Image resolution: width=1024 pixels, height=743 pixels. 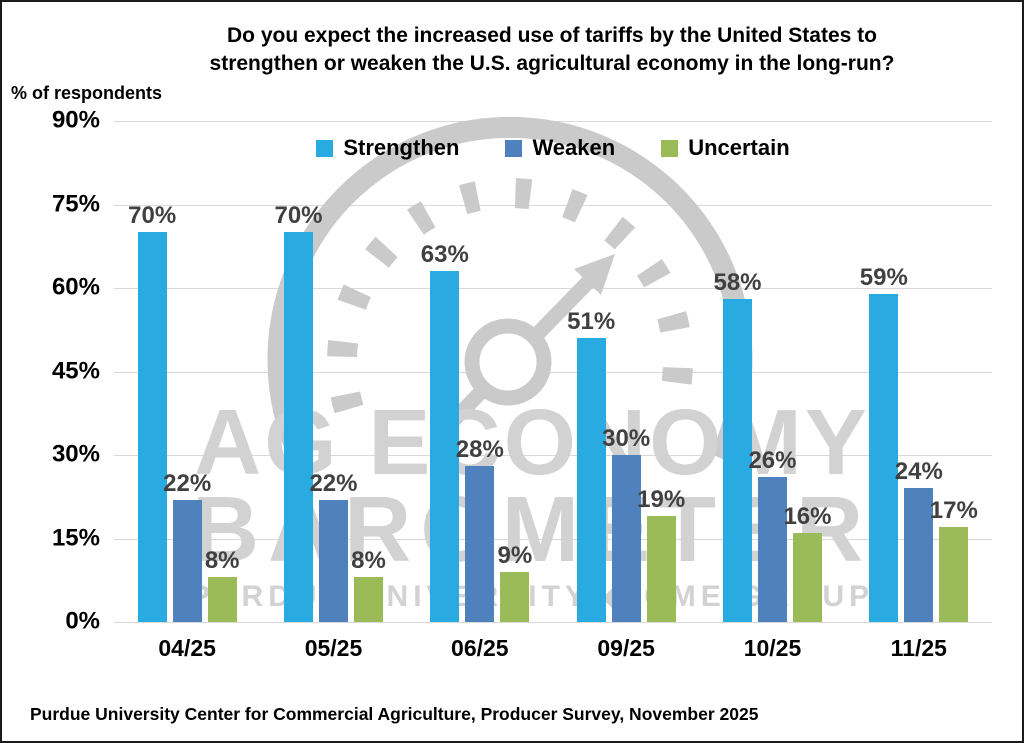 I want to click on legend-swatch-uncertain, so click(x=670, y=148).